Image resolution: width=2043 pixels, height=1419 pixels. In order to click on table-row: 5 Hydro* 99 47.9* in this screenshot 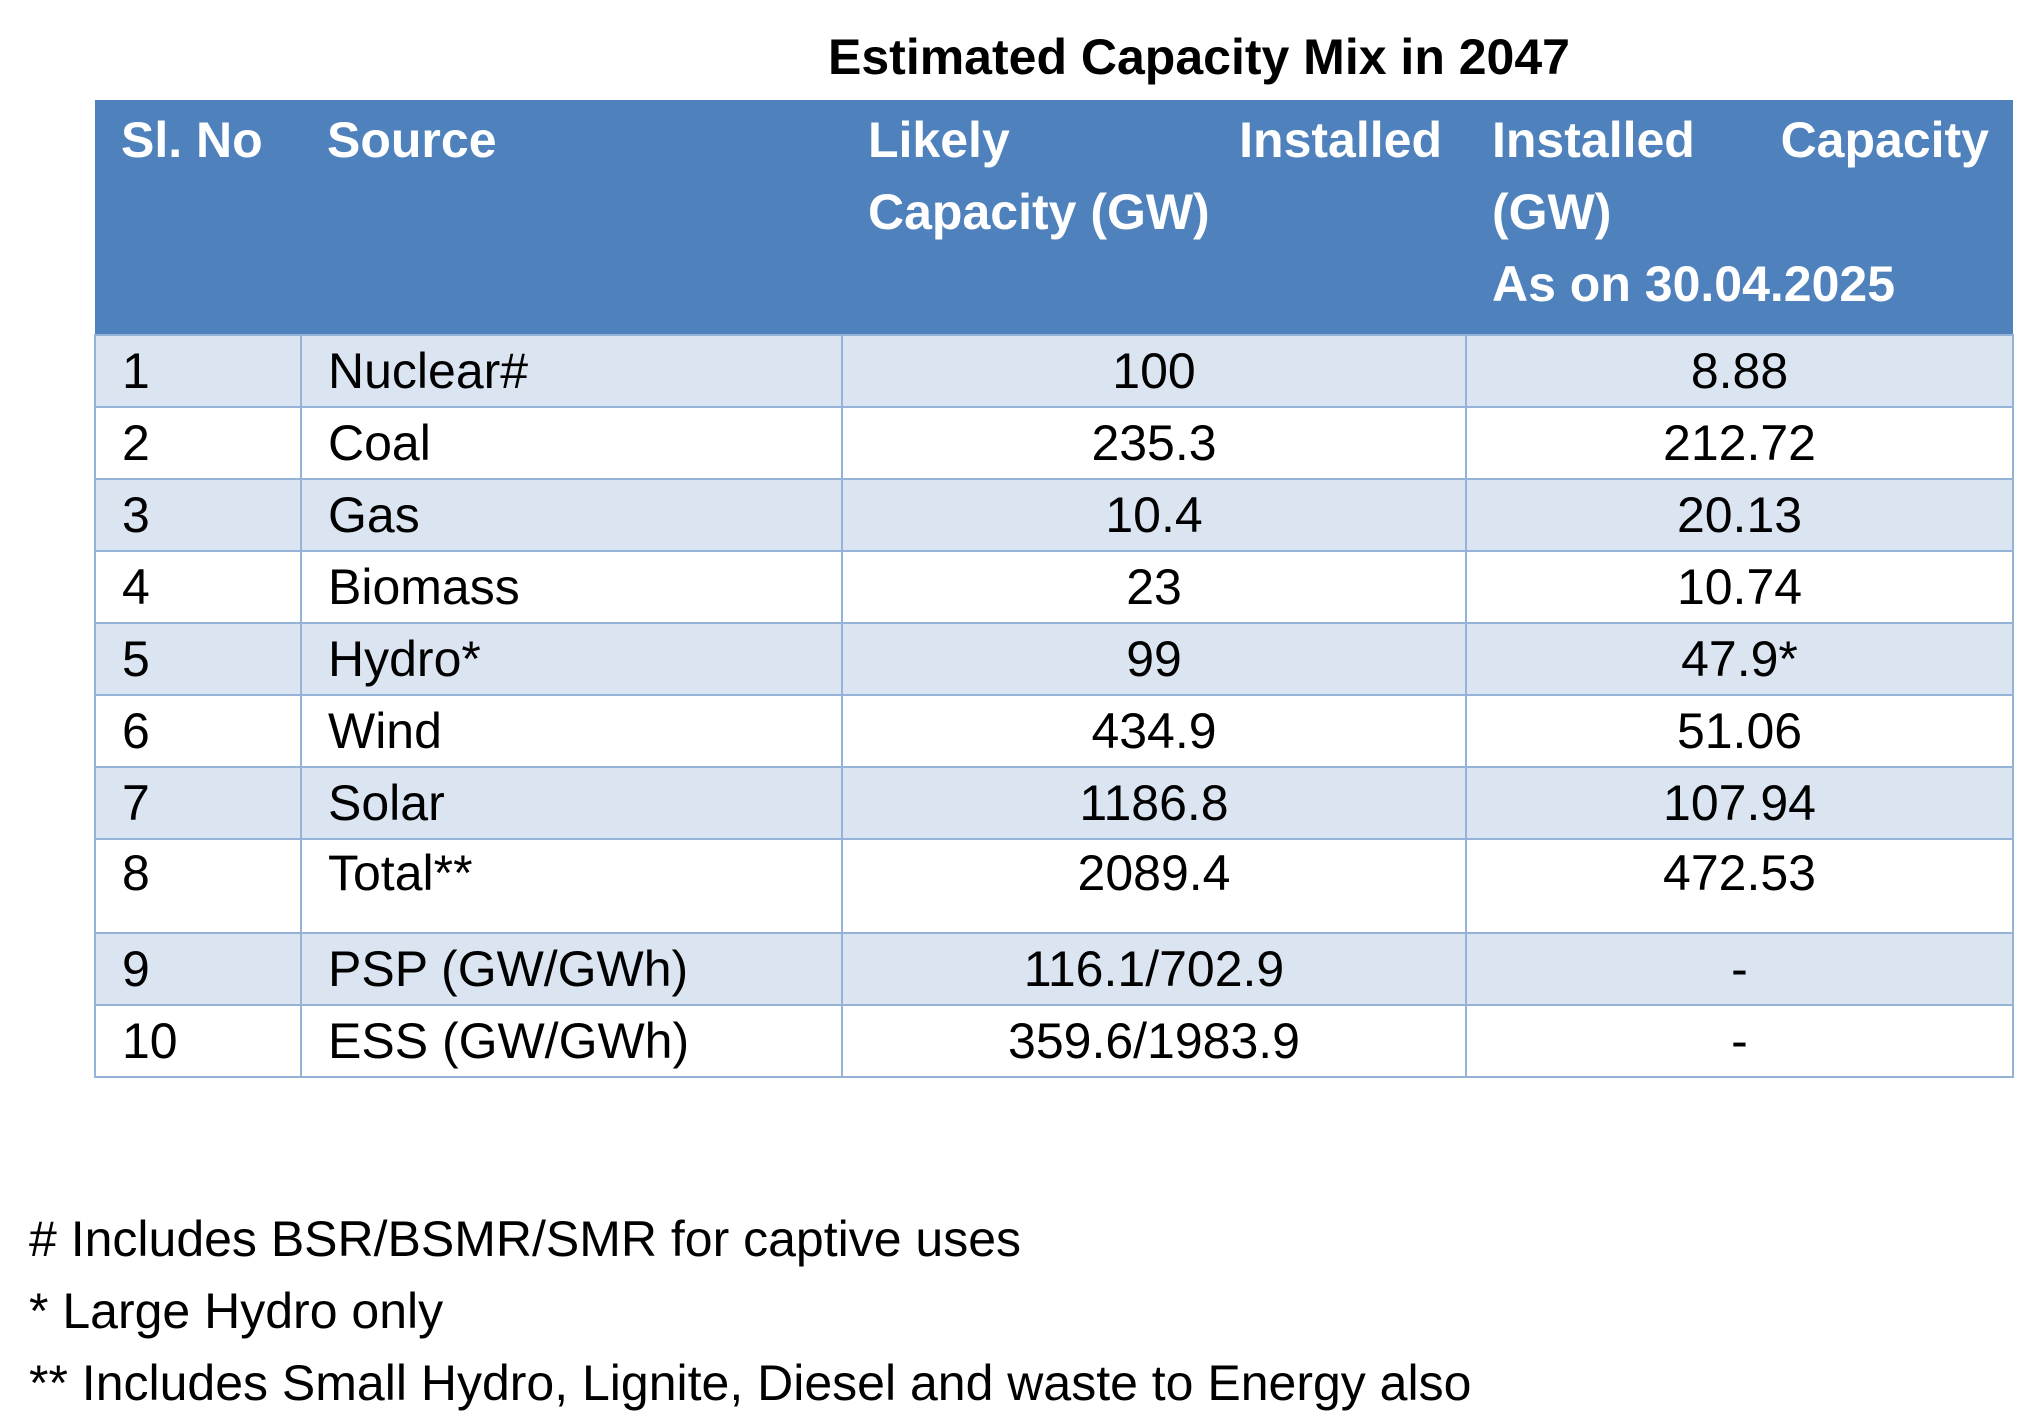, I will do `click(1054, 659)`.